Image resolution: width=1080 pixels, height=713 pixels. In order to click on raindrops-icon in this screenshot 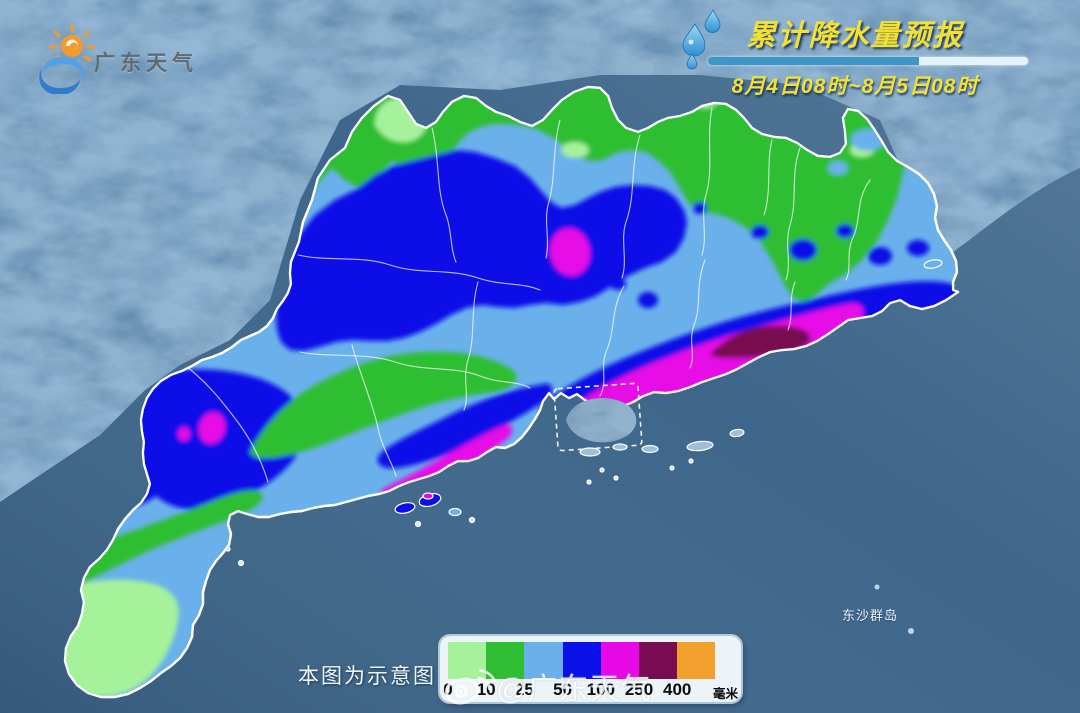, I will do `click(701, 39)`.